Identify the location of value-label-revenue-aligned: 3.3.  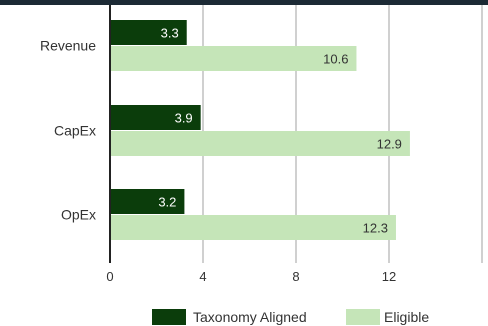
(170, 33).